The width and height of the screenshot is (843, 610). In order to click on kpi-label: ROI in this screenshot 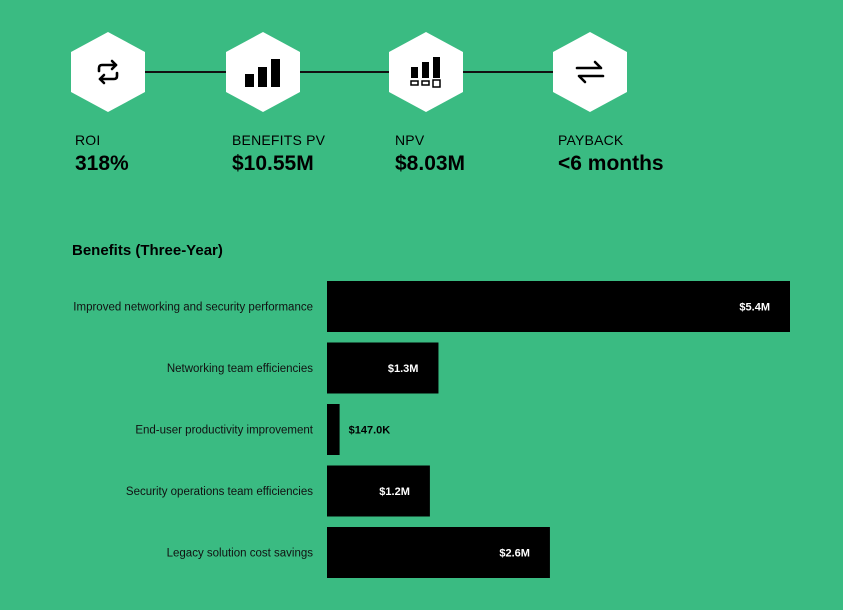, I will do `click(88, 140)`.